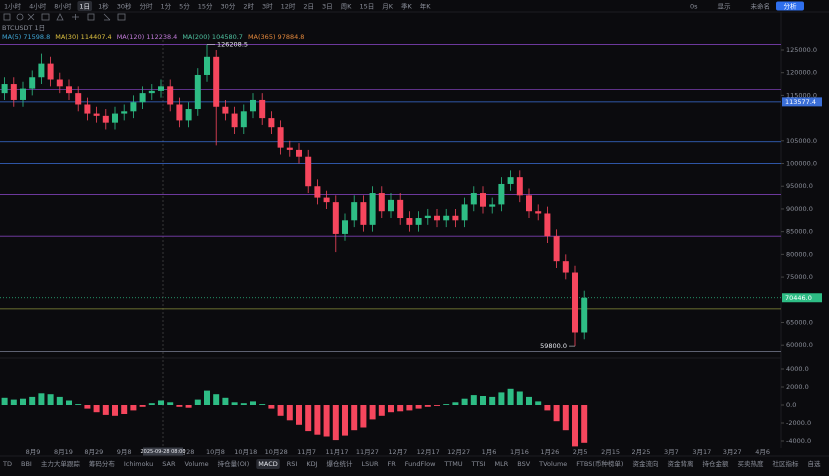 The image size is (829, 476). I want to click on y-tick-label: 100000.0, so click(801, 164).